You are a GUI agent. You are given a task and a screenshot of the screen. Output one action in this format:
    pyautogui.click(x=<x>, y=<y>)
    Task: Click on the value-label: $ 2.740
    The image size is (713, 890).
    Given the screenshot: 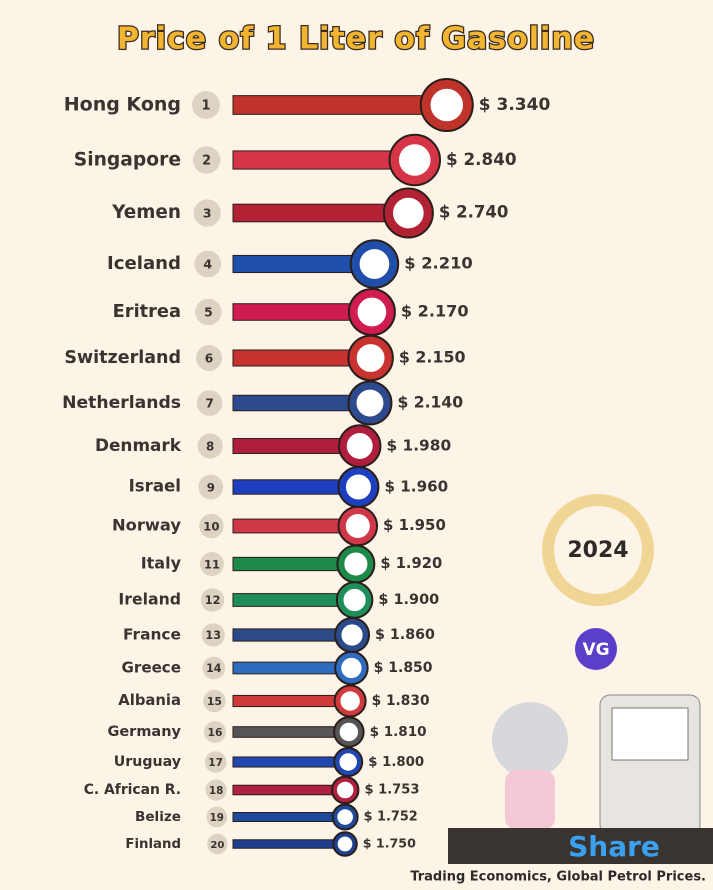 What is the action you would take?
    pyautogui.click(x=474, y=212)
    